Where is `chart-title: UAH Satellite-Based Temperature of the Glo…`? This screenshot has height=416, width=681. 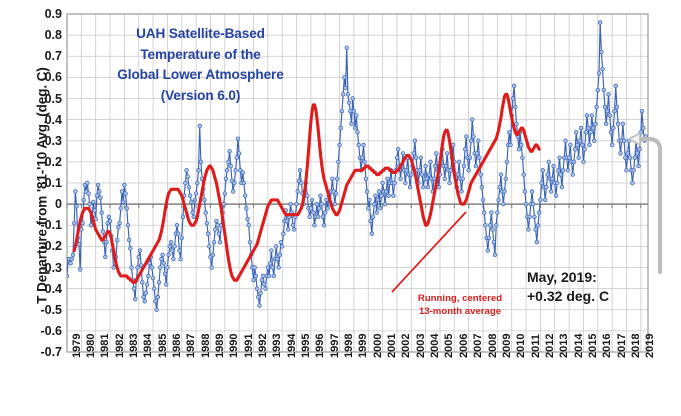 chart-title: UAH Satellite-Based Temperature of the Glo… is located at coordinates (200, 65).